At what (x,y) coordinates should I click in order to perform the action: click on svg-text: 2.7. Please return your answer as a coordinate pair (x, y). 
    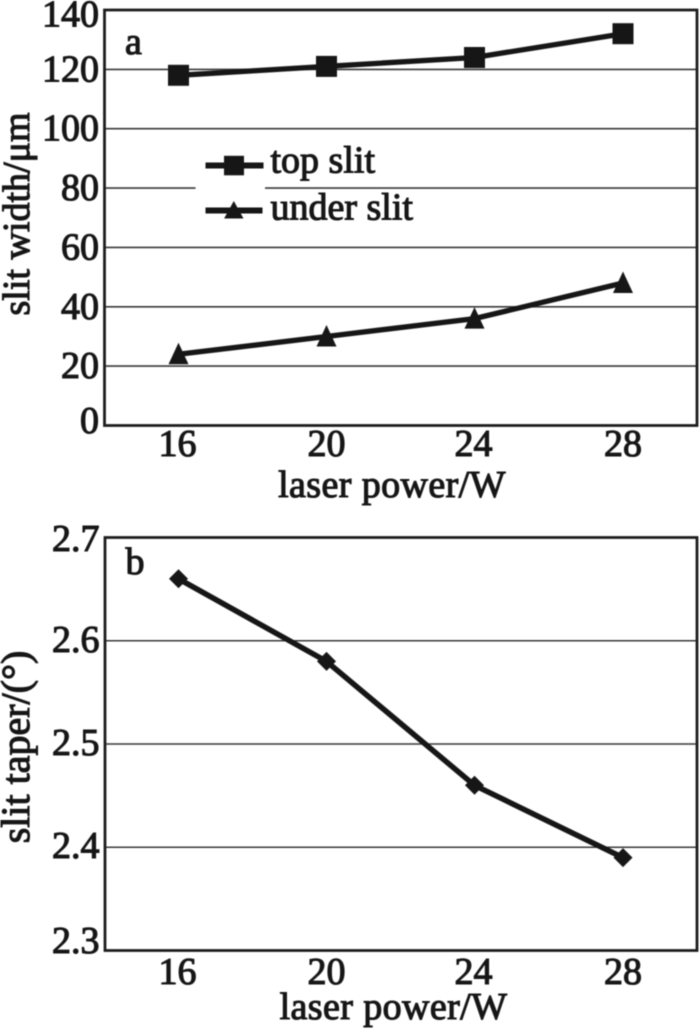
    Looking at the image, I should click on (76, 539).